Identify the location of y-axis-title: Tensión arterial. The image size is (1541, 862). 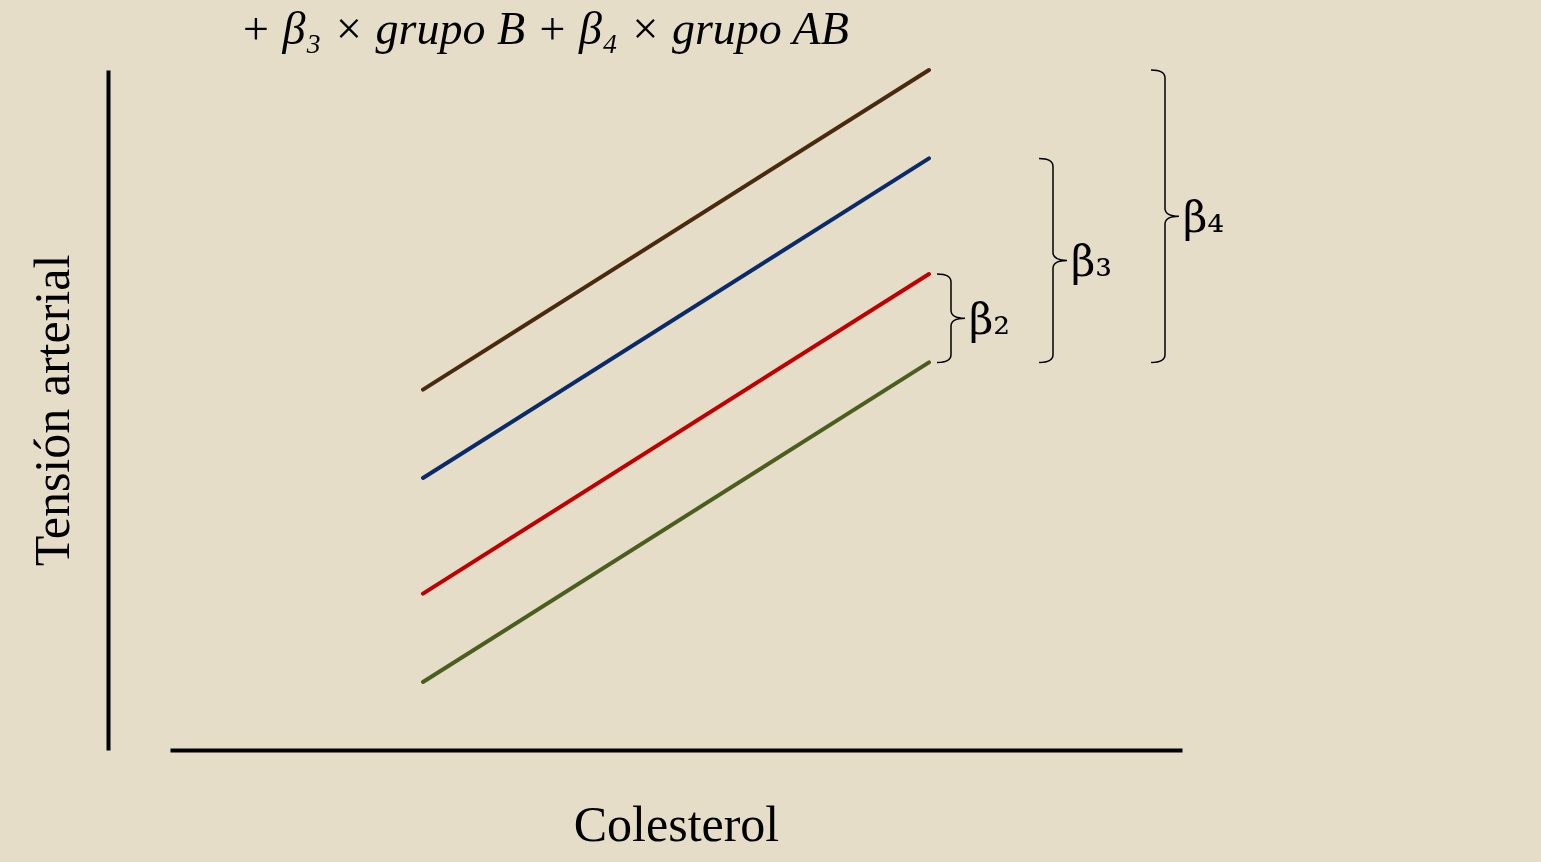
(51, 410).